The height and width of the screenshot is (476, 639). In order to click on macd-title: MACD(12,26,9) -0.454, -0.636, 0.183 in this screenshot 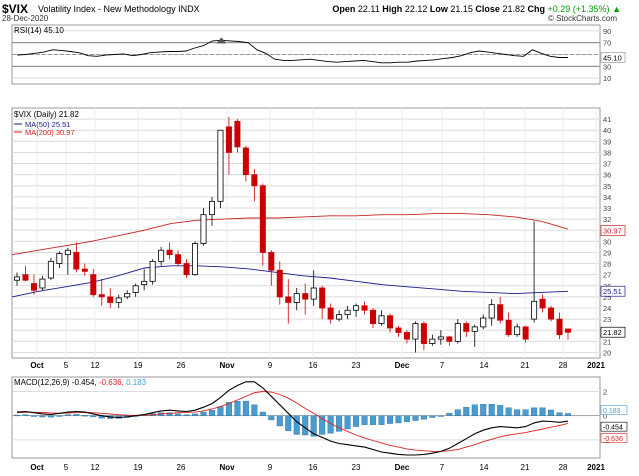, I will do `click(80, 382)`.